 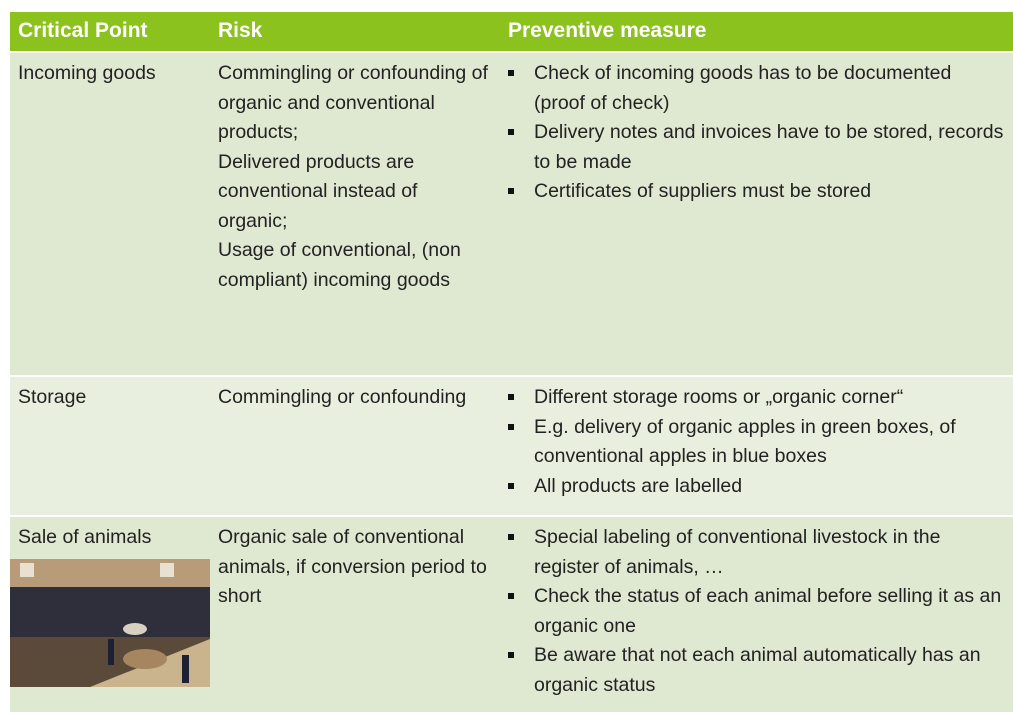 I want to click on point-cell: Incoming goods, so click(x=110, y=214).